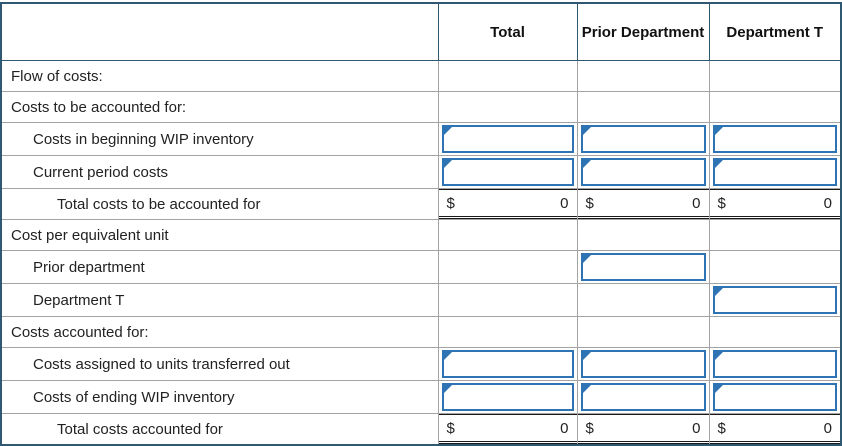  Describe the element at coordinates (775, 204) in the screenshot. I see `total-to-account-dept-t-cell: $ 0` at that location.